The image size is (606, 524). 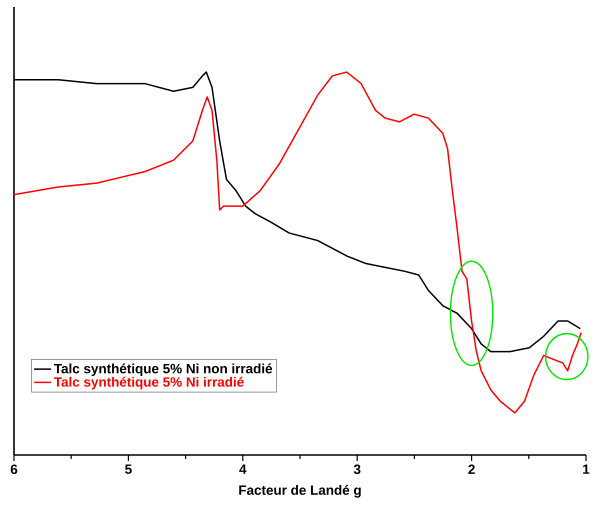 What do you see at coordinates (471, 469) in the screenshot?
I see `x-tick-label: 2` at bounding box center [471, 469].